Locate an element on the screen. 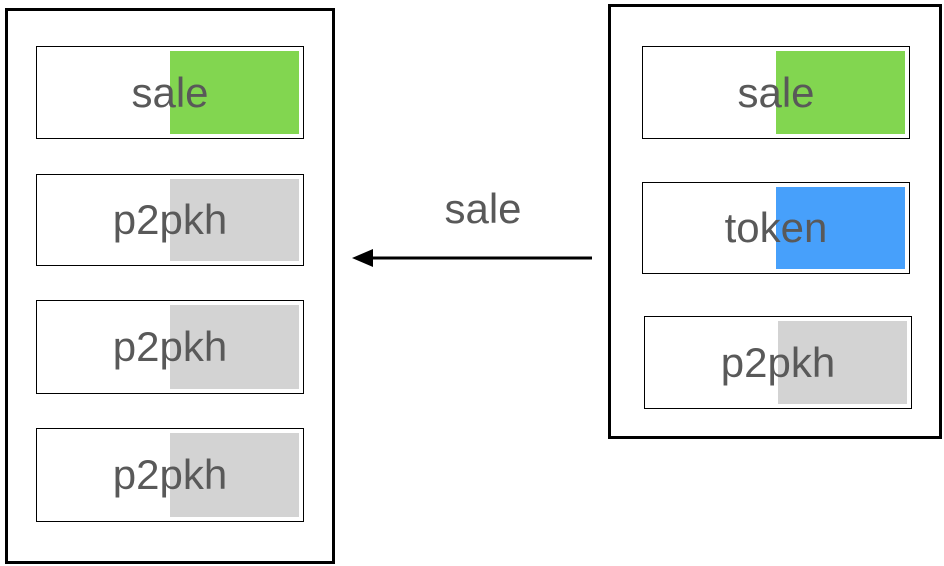  left-item-p2pkh-2-fill is located at coordinates (234, 347).